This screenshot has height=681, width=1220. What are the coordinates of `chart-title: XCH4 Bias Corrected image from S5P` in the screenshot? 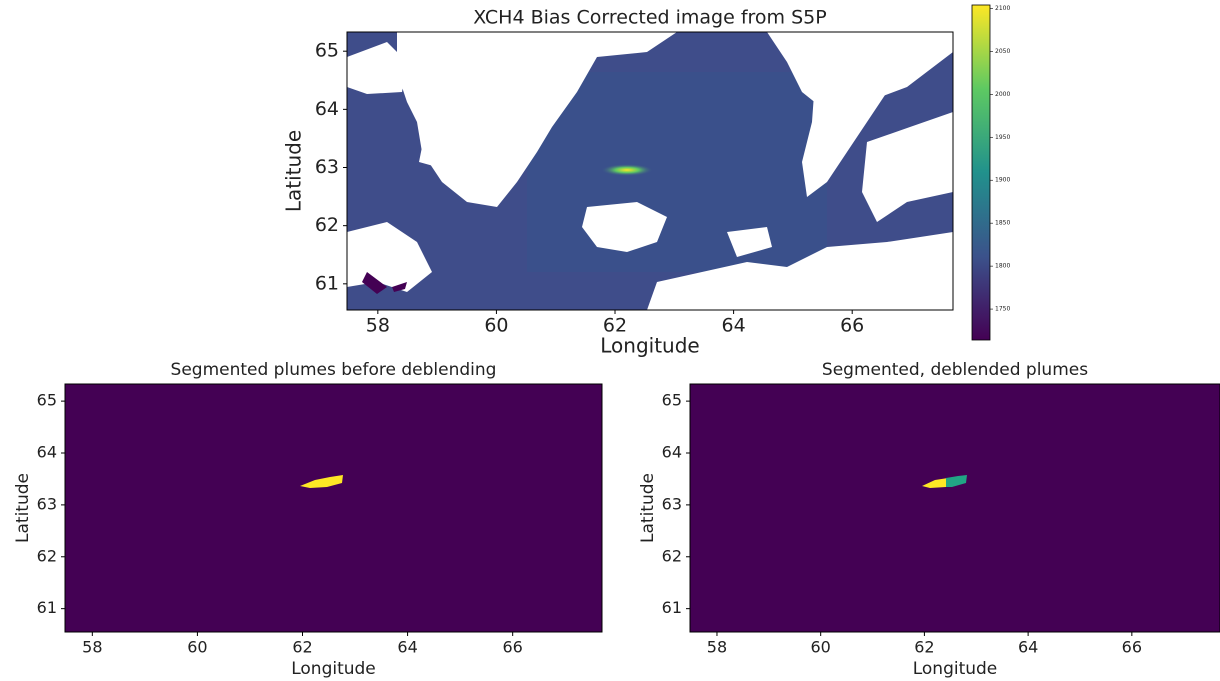 It's located at (649, 18).